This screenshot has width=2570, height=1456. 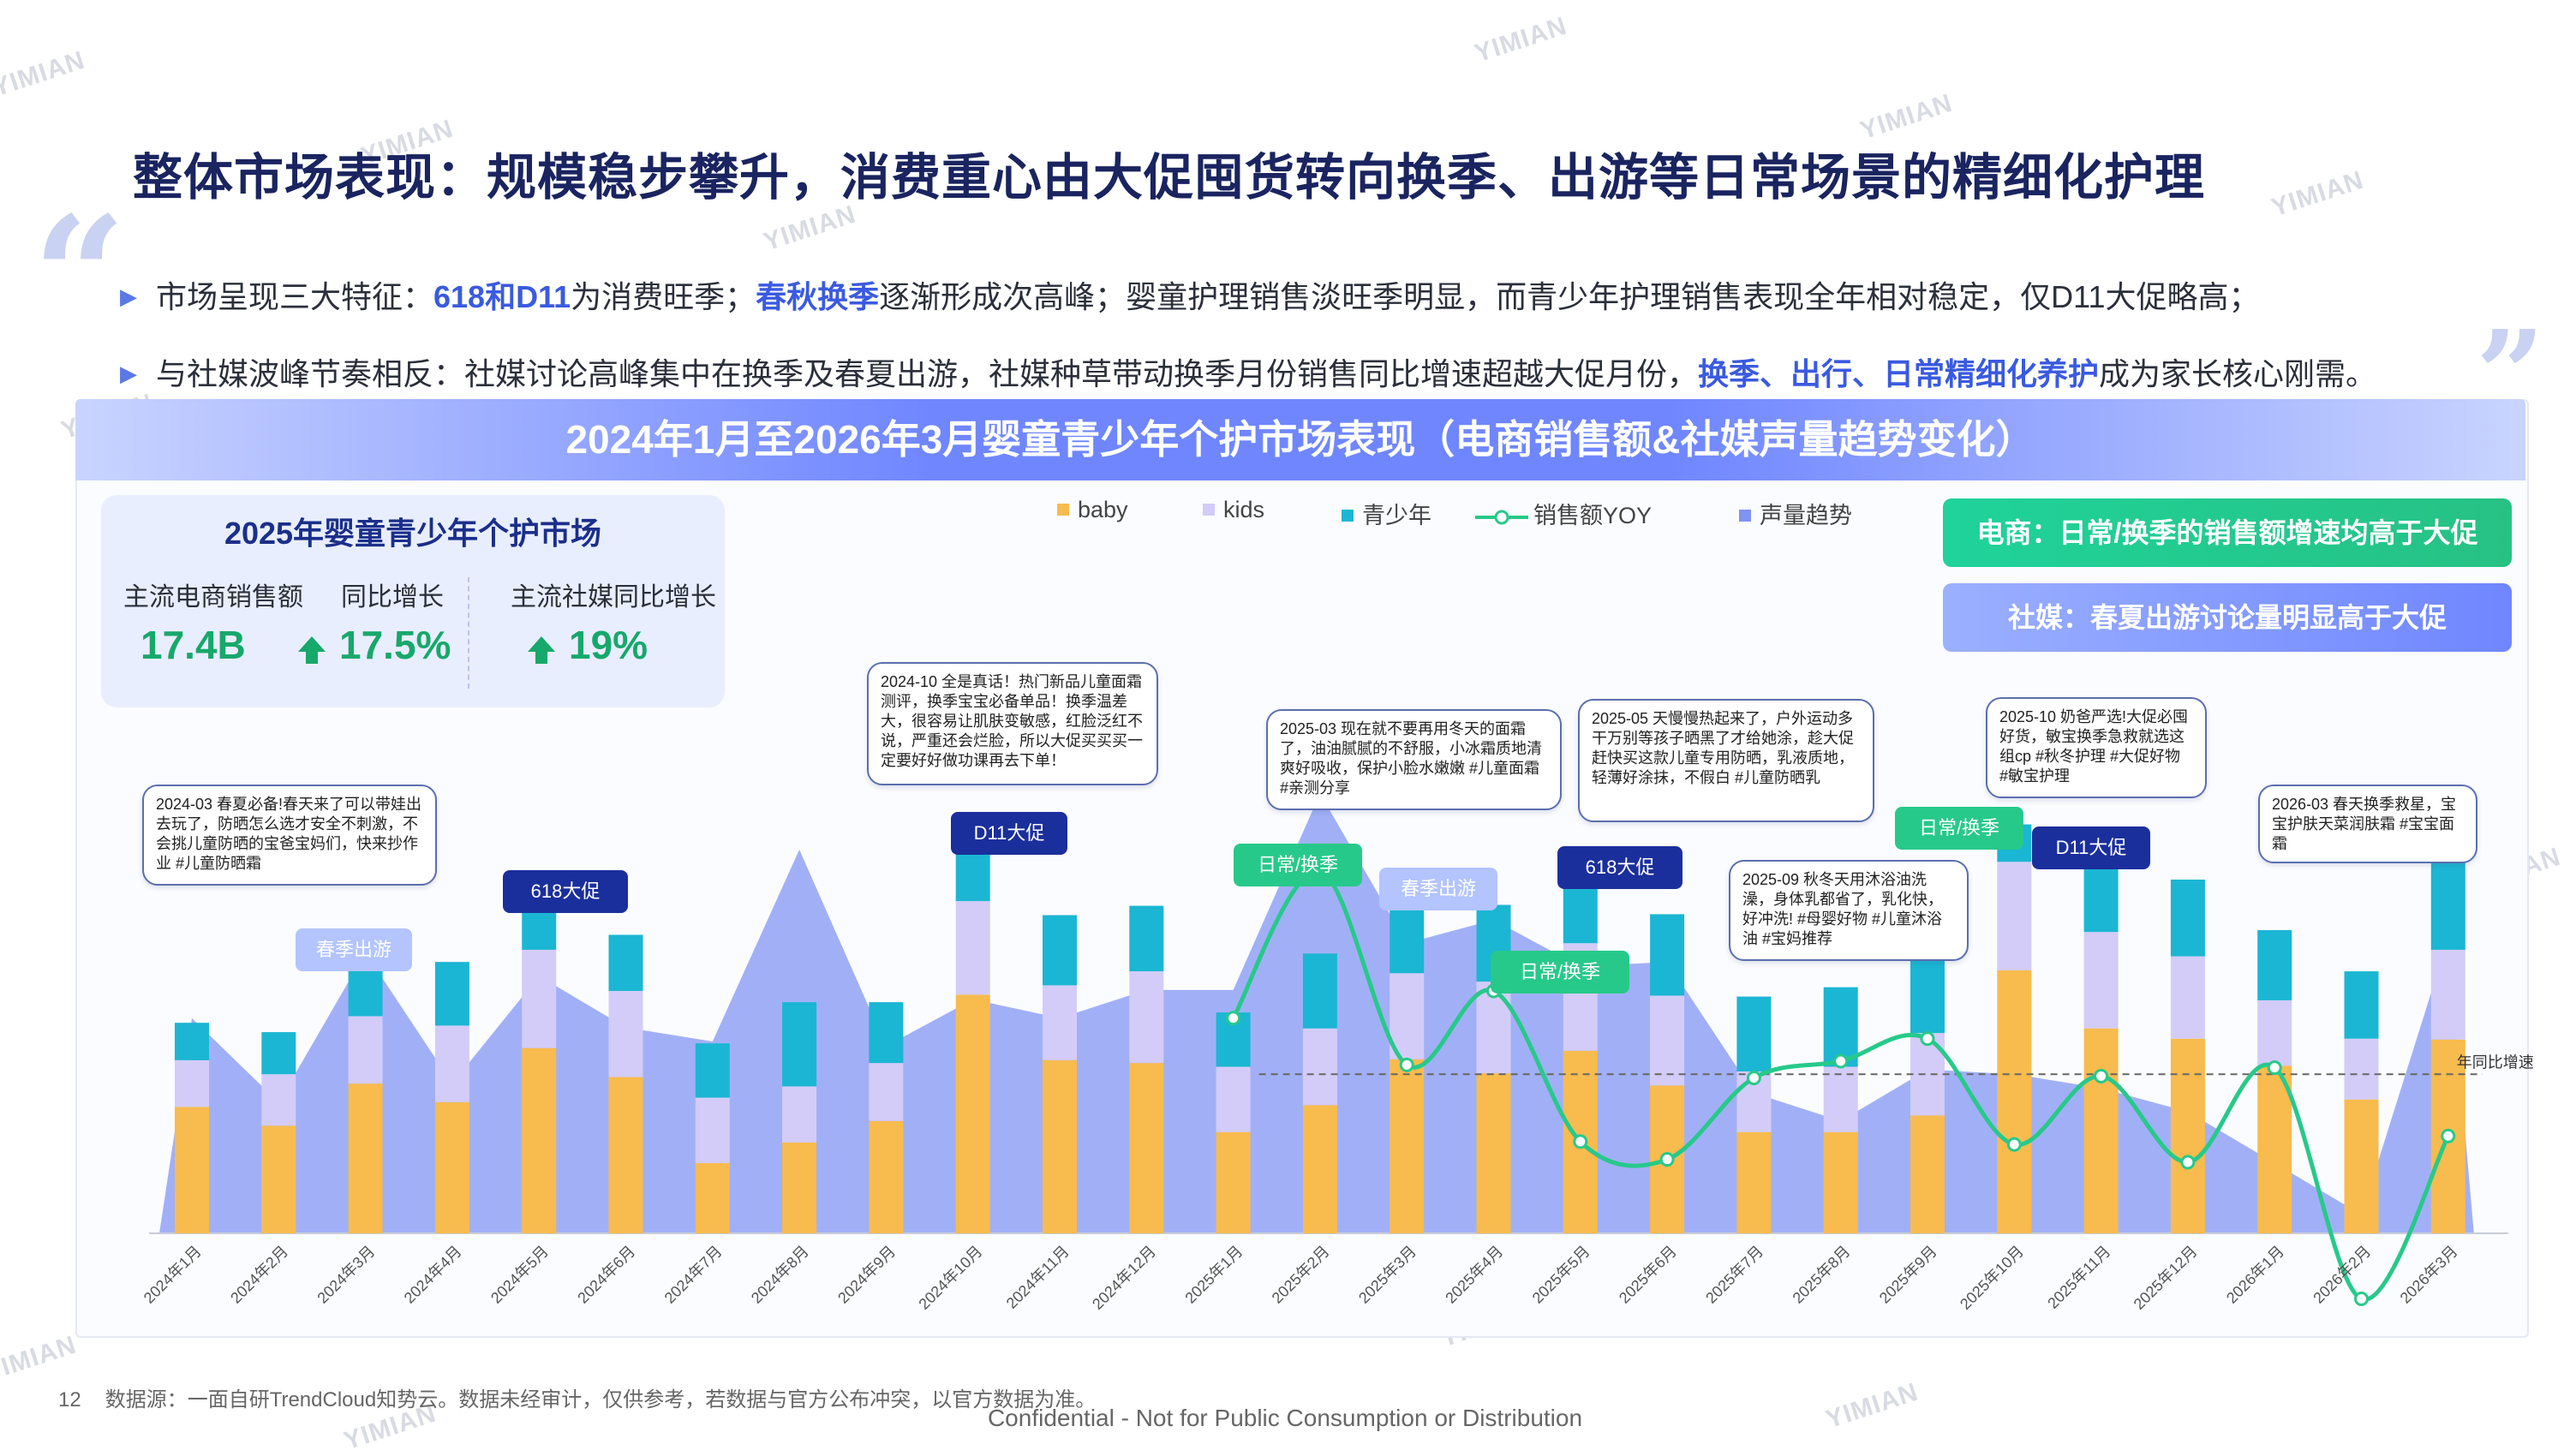 I want to click on kpi-value-growth-text: 17.5%, so click(x=395, y=645).